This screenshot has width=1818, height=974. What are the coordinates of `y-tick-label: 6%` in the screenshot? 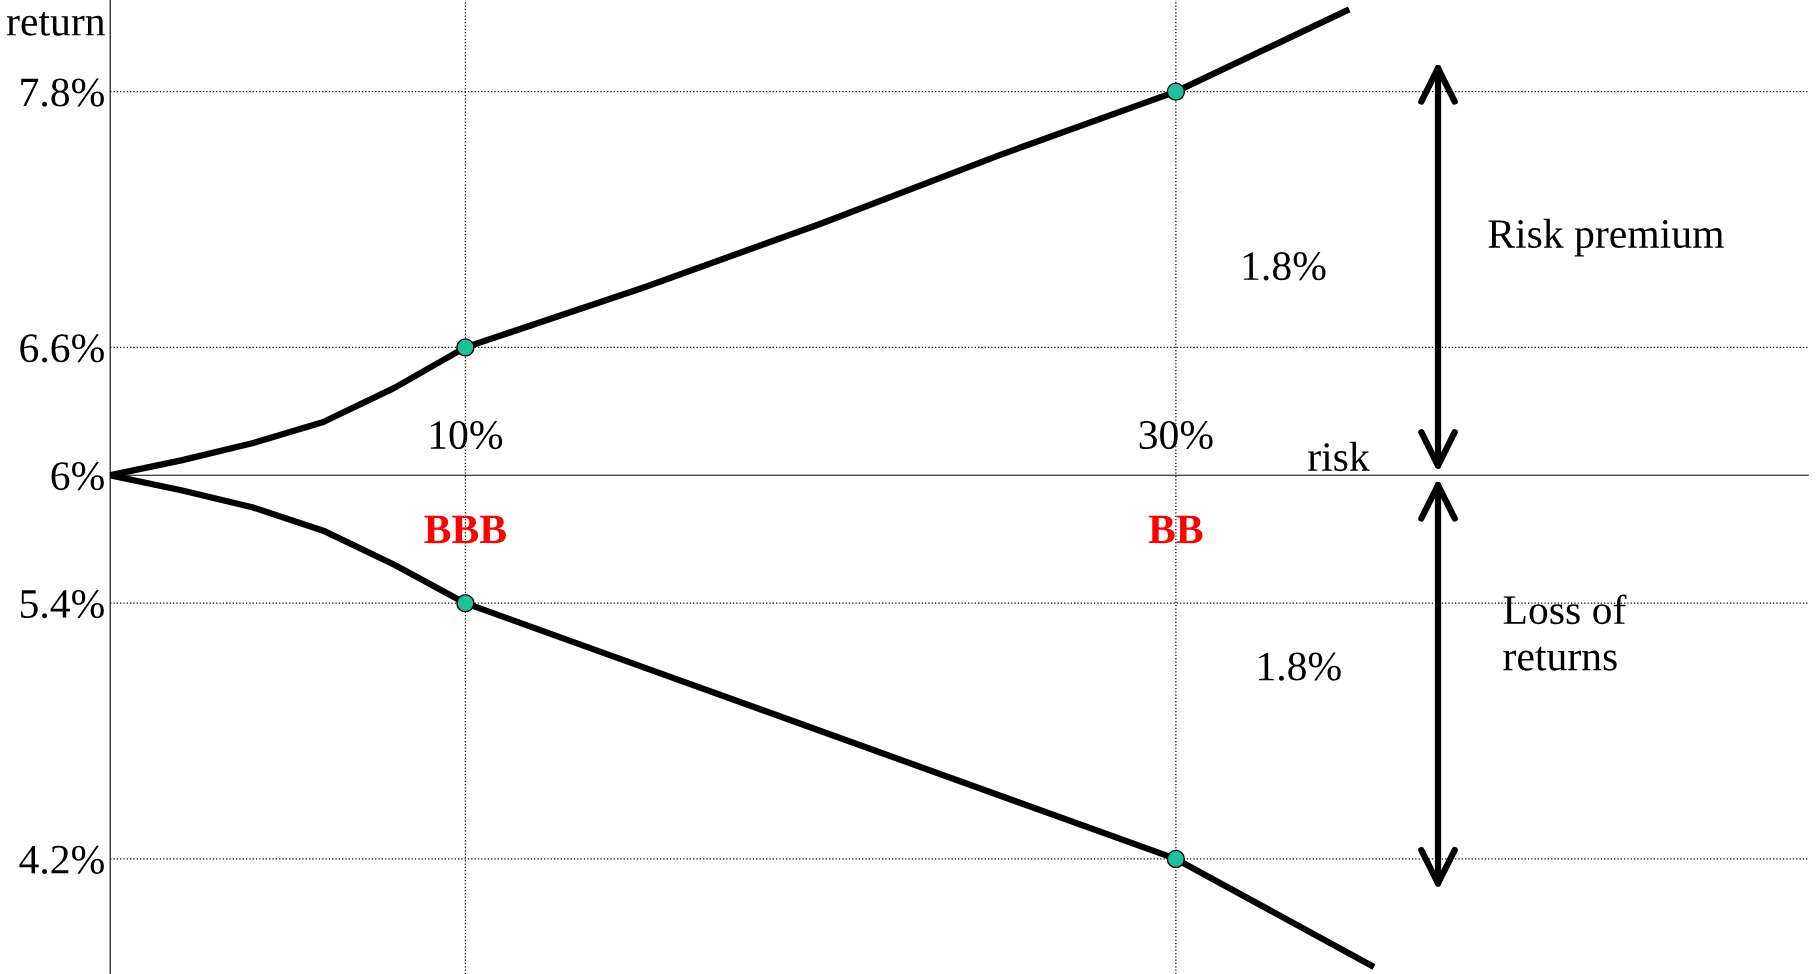 It's located at (77, 476).